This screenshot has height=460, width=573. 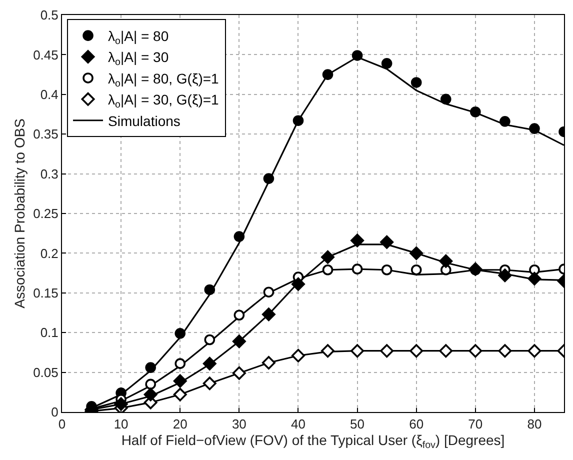 I want to click on y-axis-title: Association Probability to OBS, so click(x=20, y=213).